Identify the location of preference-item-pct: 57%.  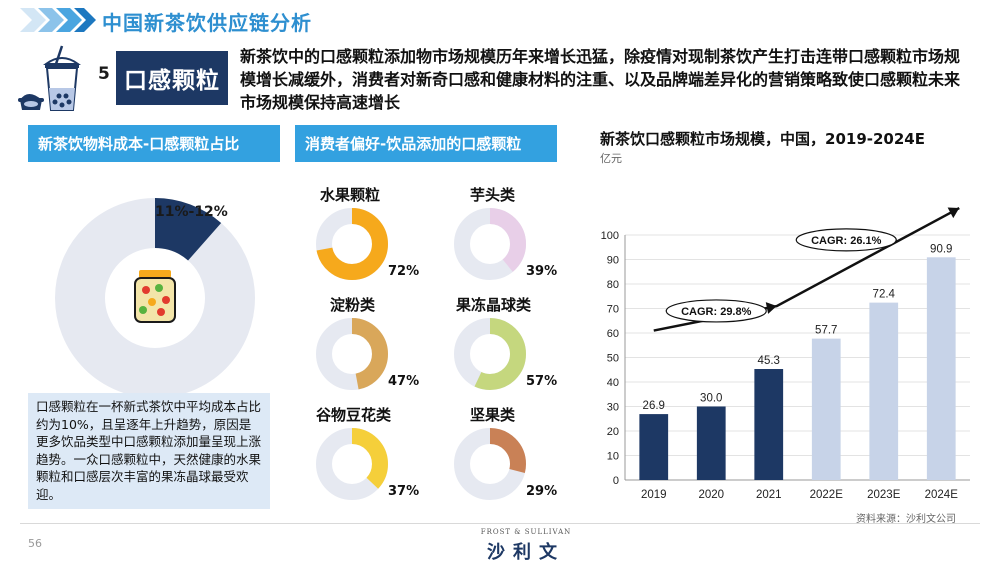
(542, 381).